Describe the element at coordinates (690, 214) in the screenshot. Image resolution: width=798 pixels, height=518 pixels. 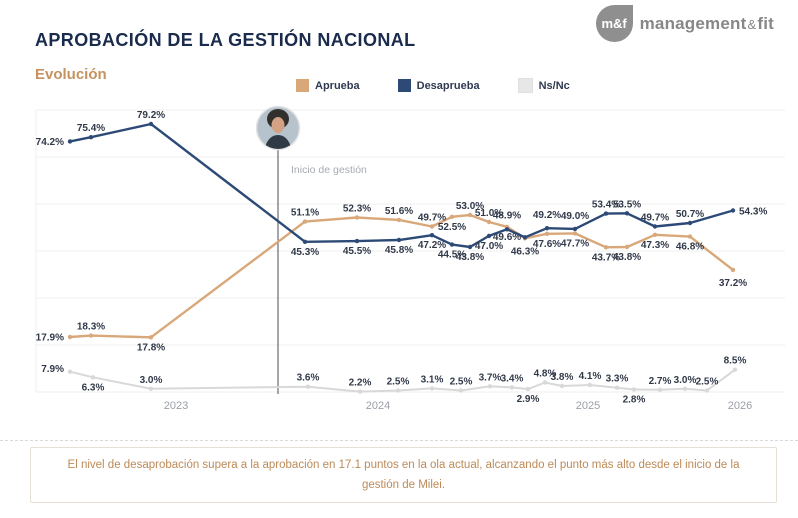
I see `data-label: 50.7%` at that location.